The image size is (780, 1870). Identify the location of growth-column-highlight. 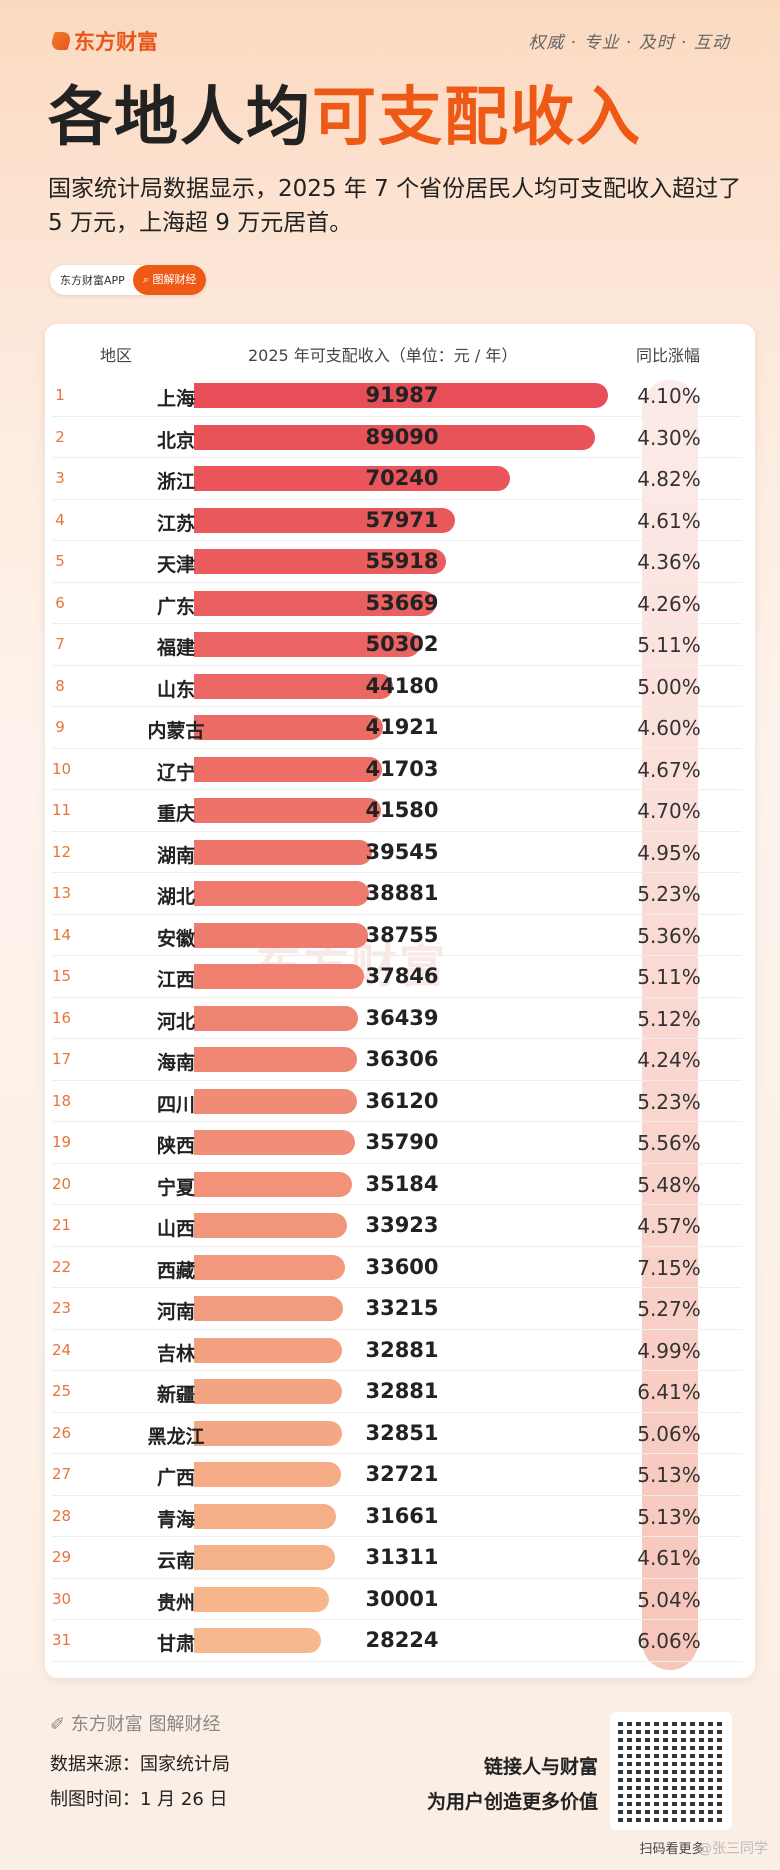
(670, 1025).